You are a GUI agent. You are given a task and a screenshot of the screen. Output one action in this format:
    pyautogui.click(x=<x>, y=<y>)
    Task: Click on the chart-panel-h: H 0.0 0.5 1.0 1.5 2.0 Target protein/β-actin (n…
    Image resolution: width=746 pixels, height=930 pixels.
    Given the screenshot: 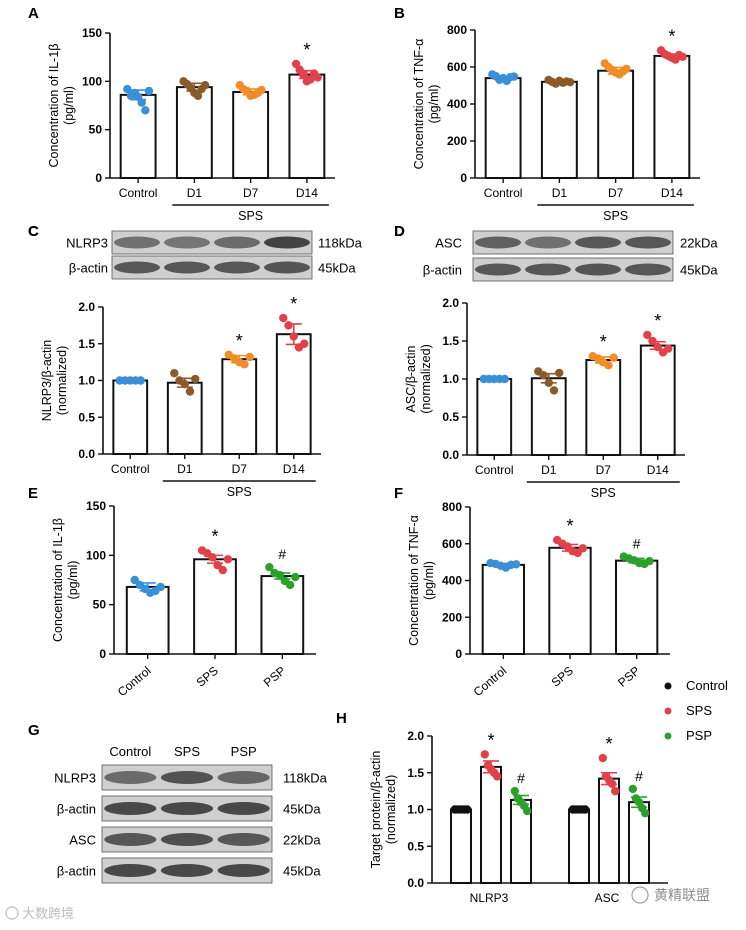 What is the action you would take?
    pyautogui.click(x=502, y=807)
    